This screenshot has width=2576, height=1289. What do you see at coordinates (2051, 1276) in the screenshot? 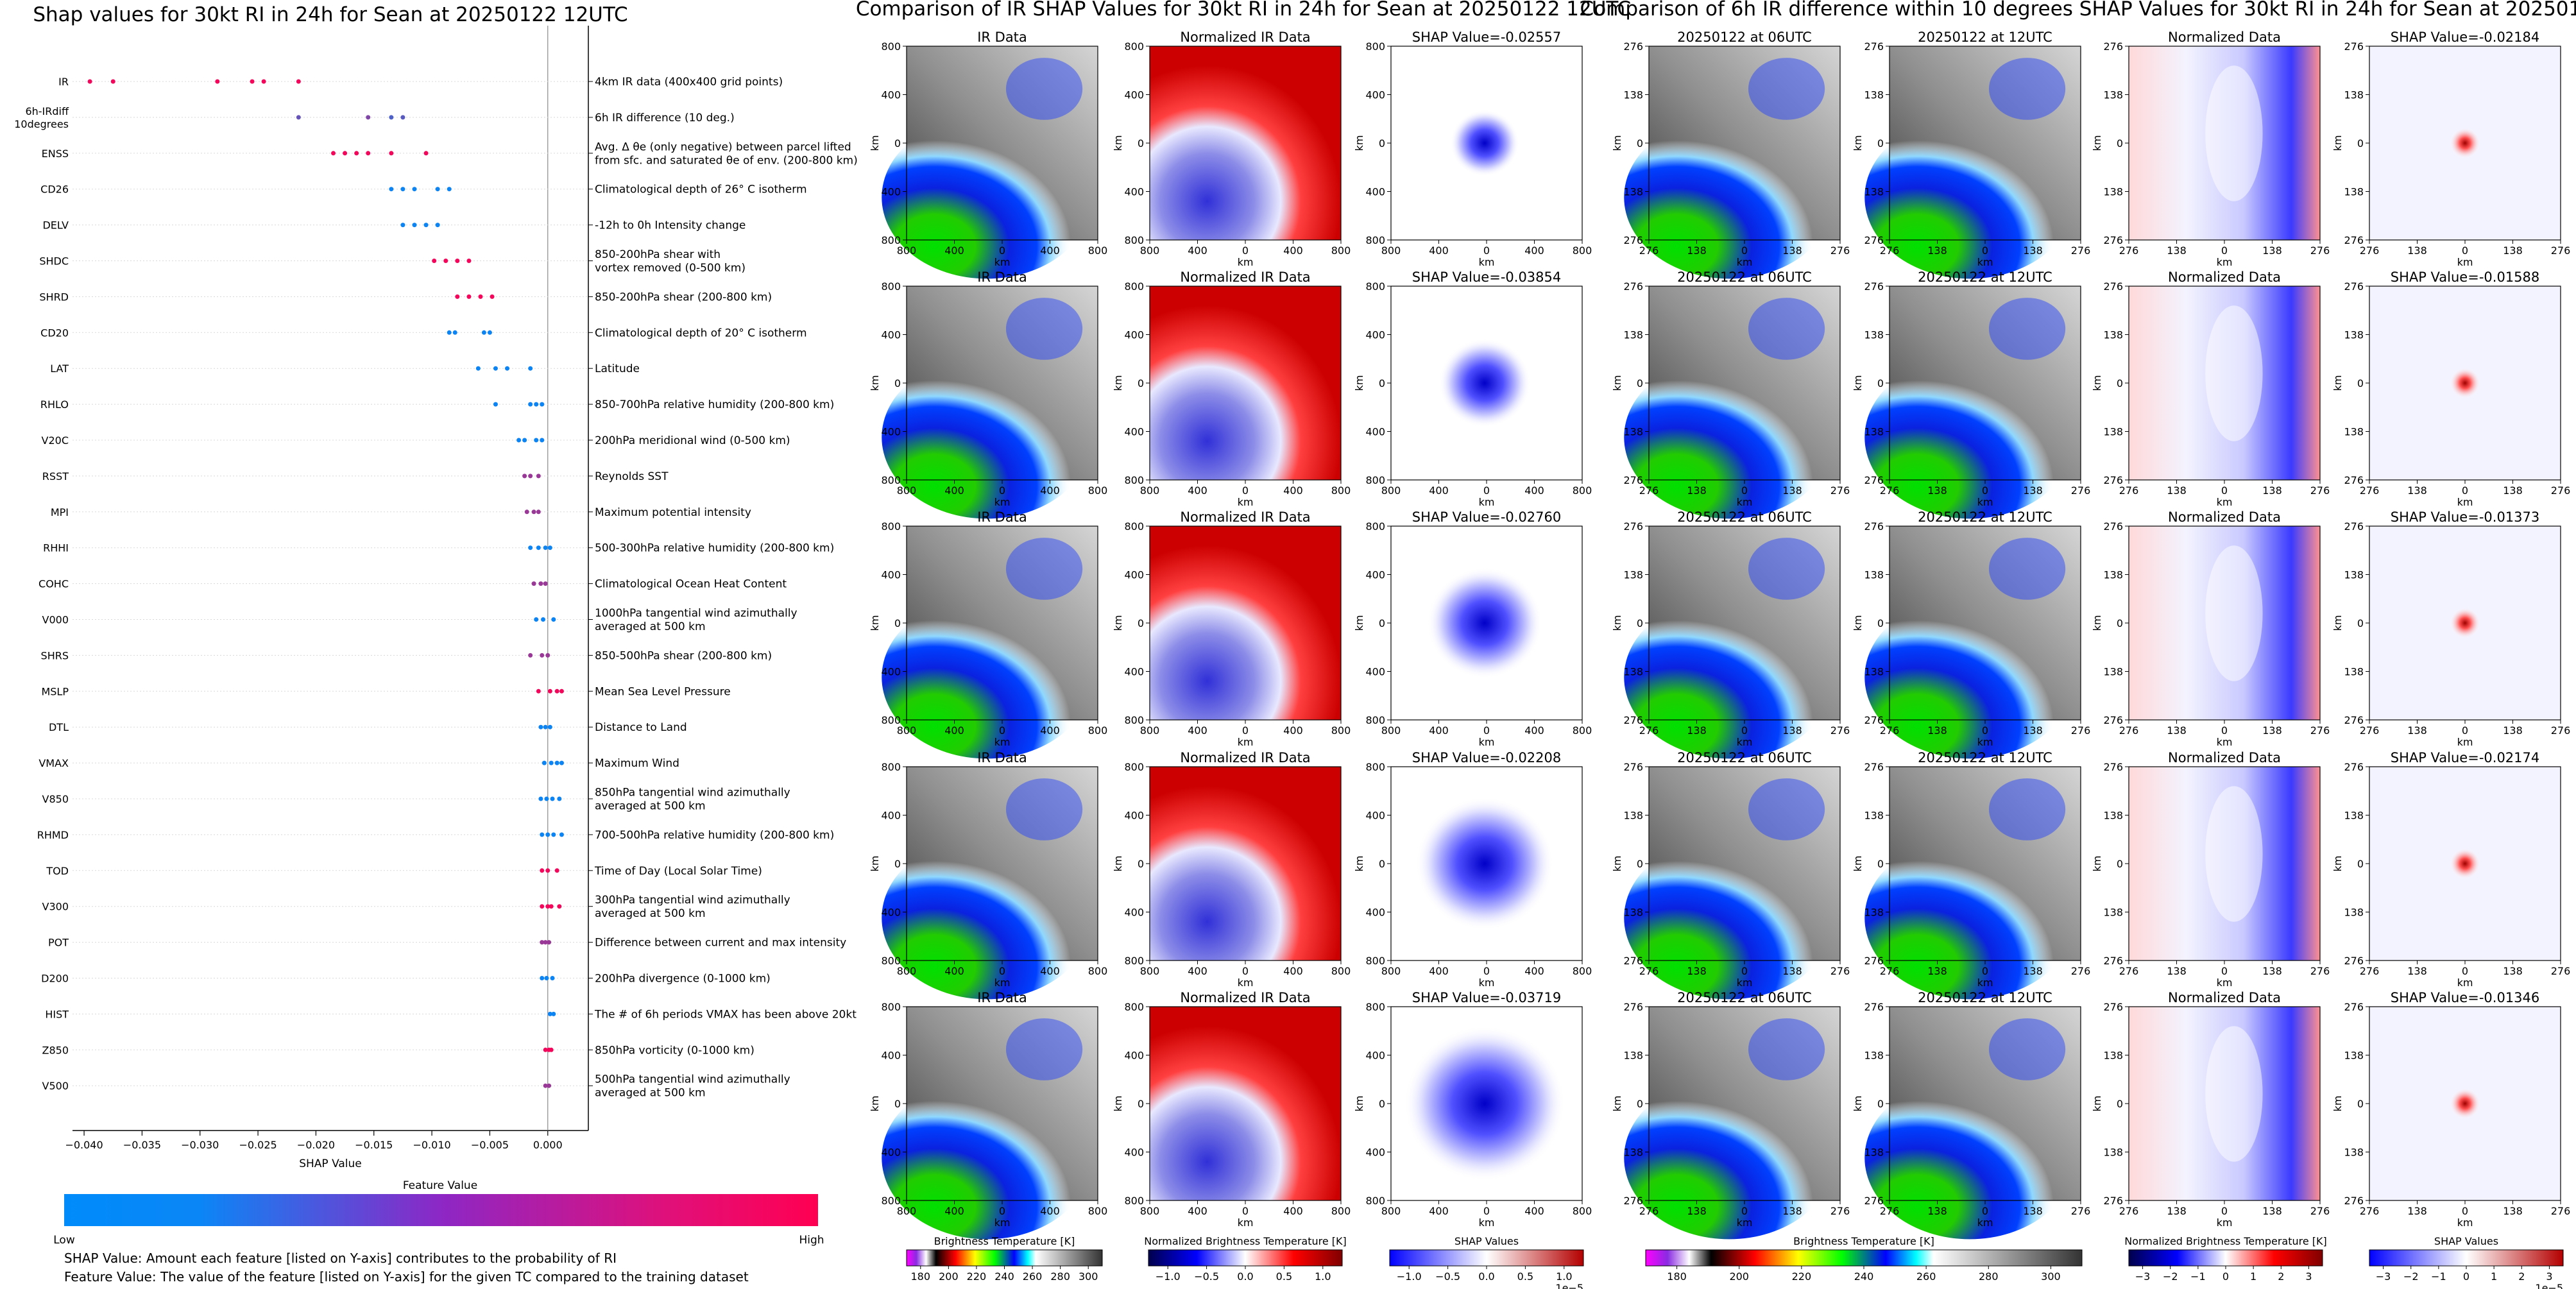
I see `colorbar-tick-label: 300` at bounding box center [2051, 1276].